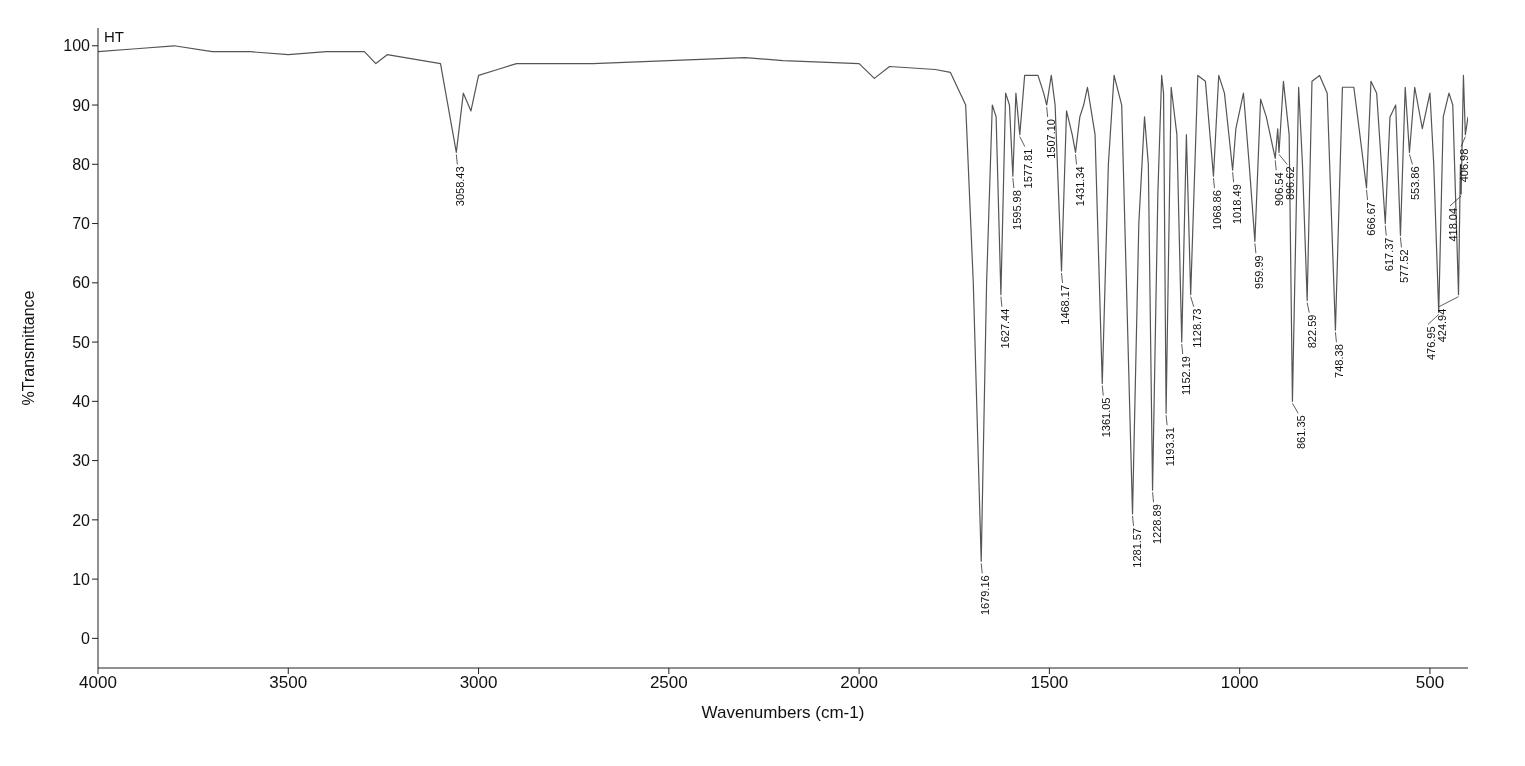 The image size is (1525, 766). Describe the element at coordinates (1290, 183) in the screenshot. I see `annotation: 896.62` at that location.